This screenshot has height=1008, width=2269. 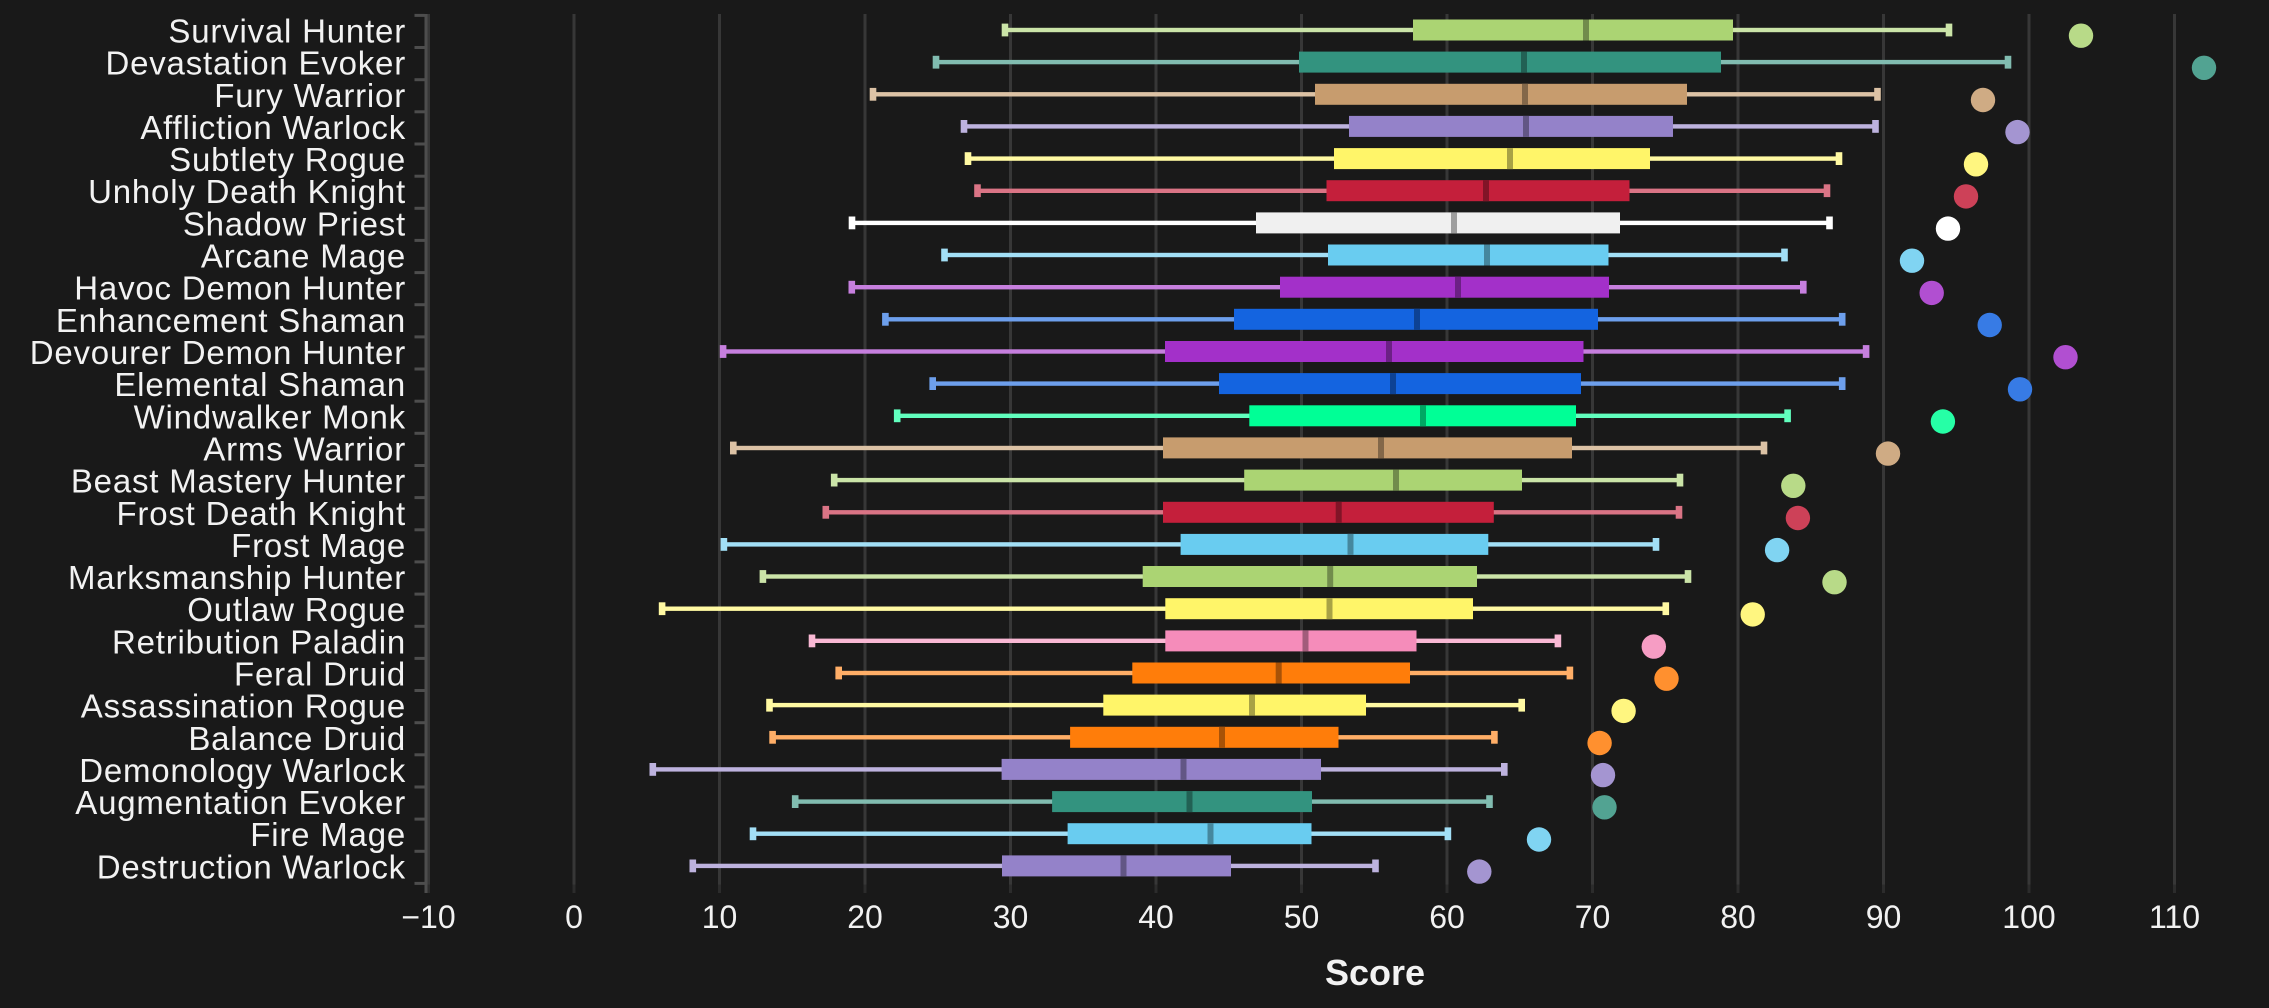 I want to click on svg-text: Destruction Warlock, so click(x=251, y=866).